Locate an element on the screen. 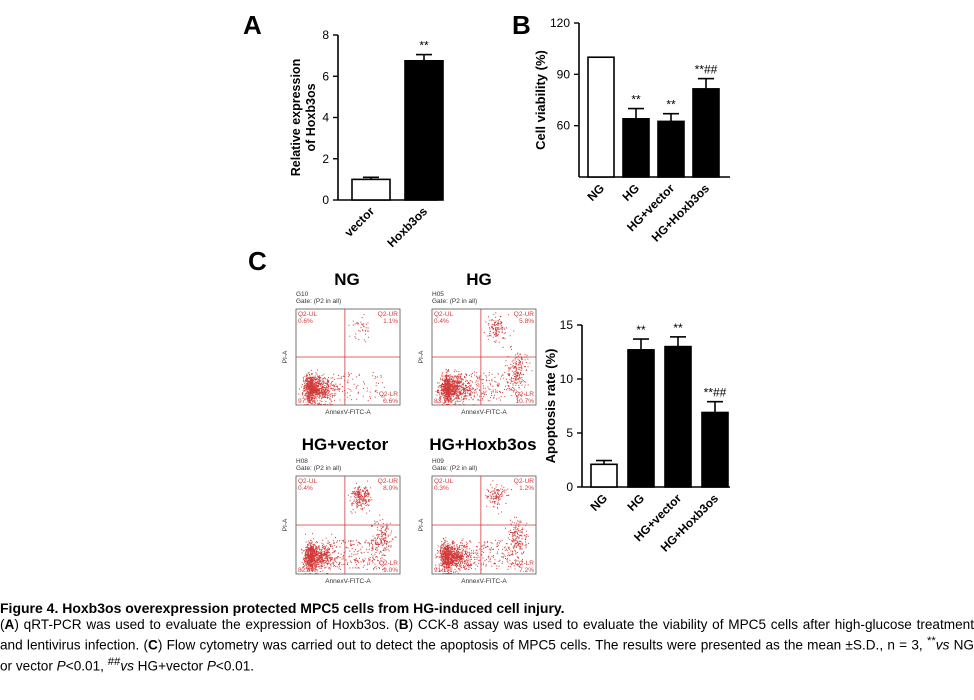  flow-quadrant-ll-value: 91.1% is located at coordinates (443, 570).